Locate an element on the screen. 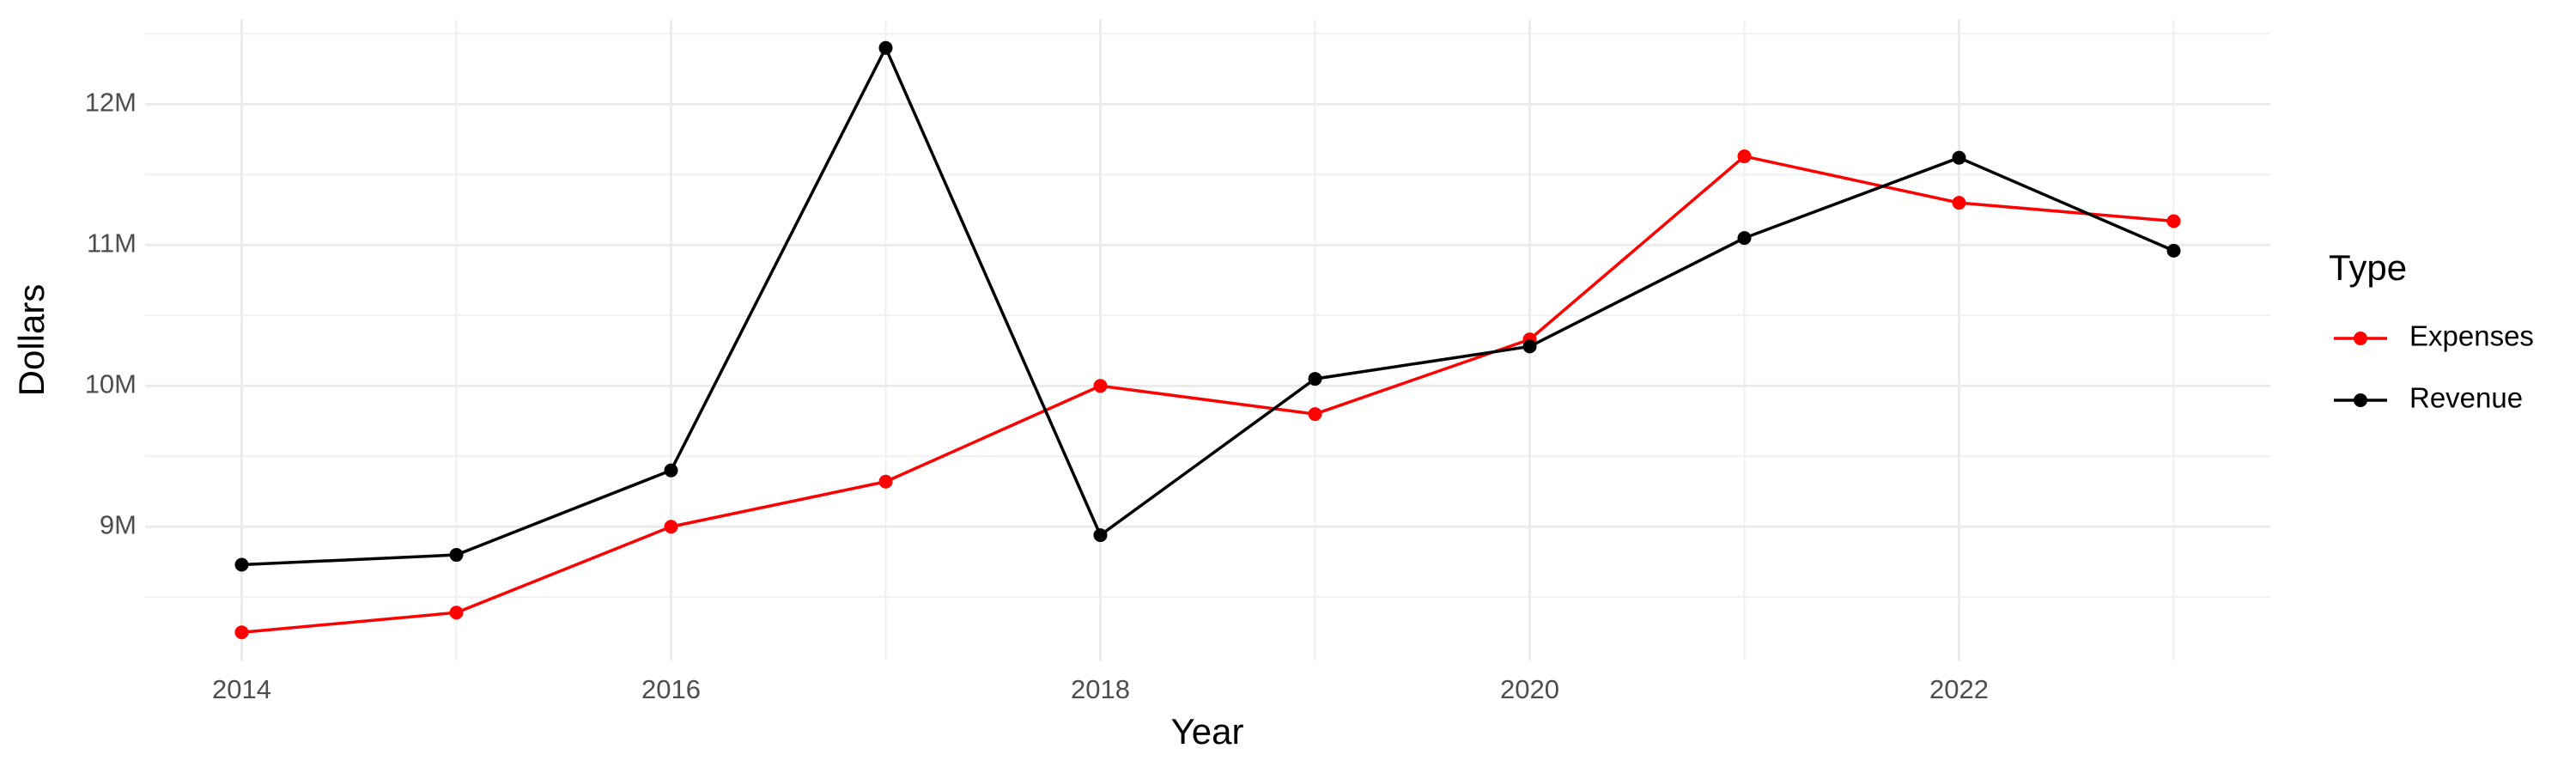 This screenshot has height=773, width=2576. legend-label: Expenses is located at coordinates (2471, 336).